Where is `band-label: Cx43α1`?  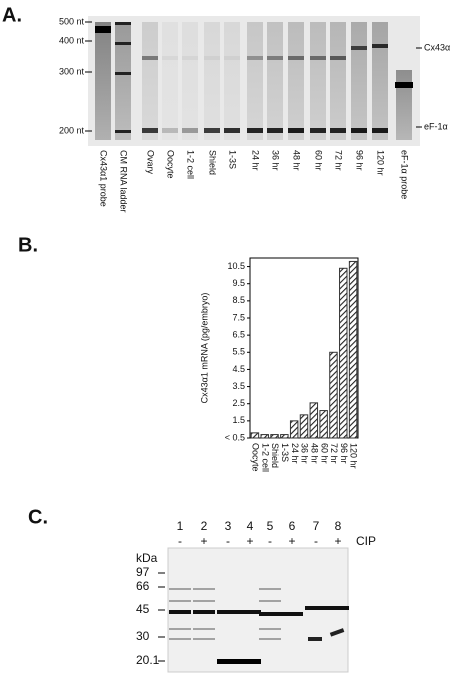
band-label: Cx43α1 is located at coordinates (437, 47).